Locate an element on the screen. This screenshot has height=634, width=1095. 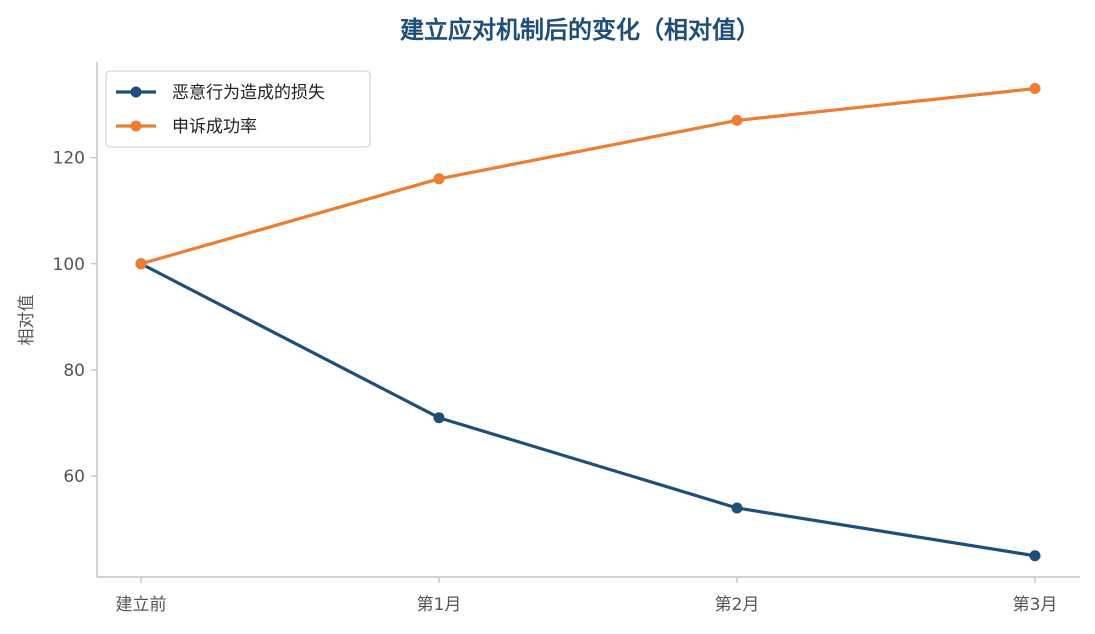
legend-box is located at coordinates (238, 109).